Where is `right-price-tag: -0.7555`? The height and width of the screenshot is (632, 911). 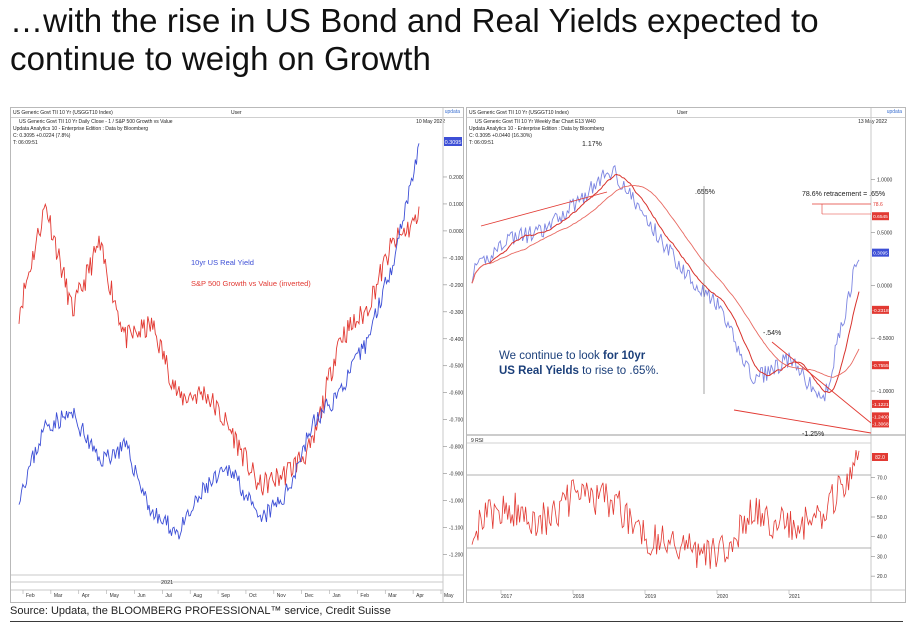
right-price-tag: -0.7555 is located at coordinates (880, 366).